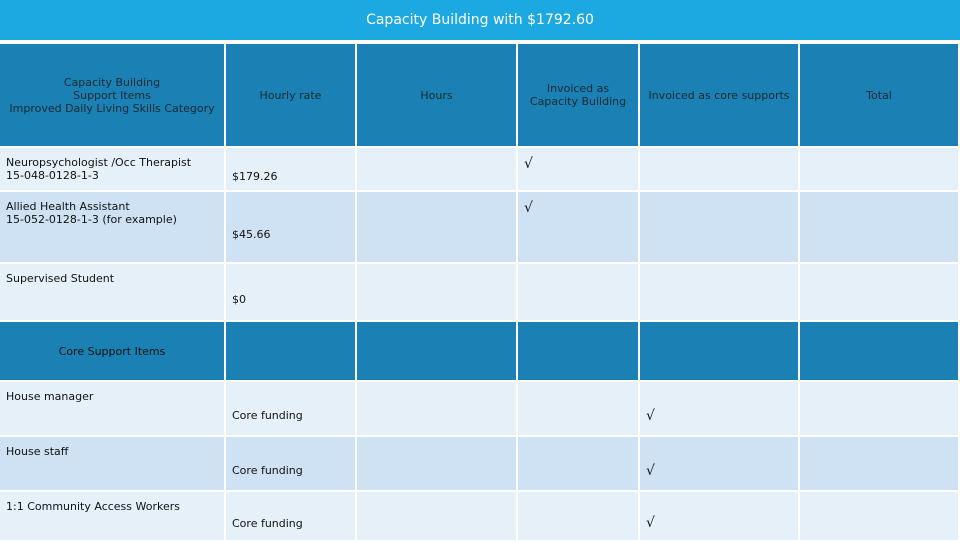  I want to click on table-cell: Core Support Items, so click(113, 352).